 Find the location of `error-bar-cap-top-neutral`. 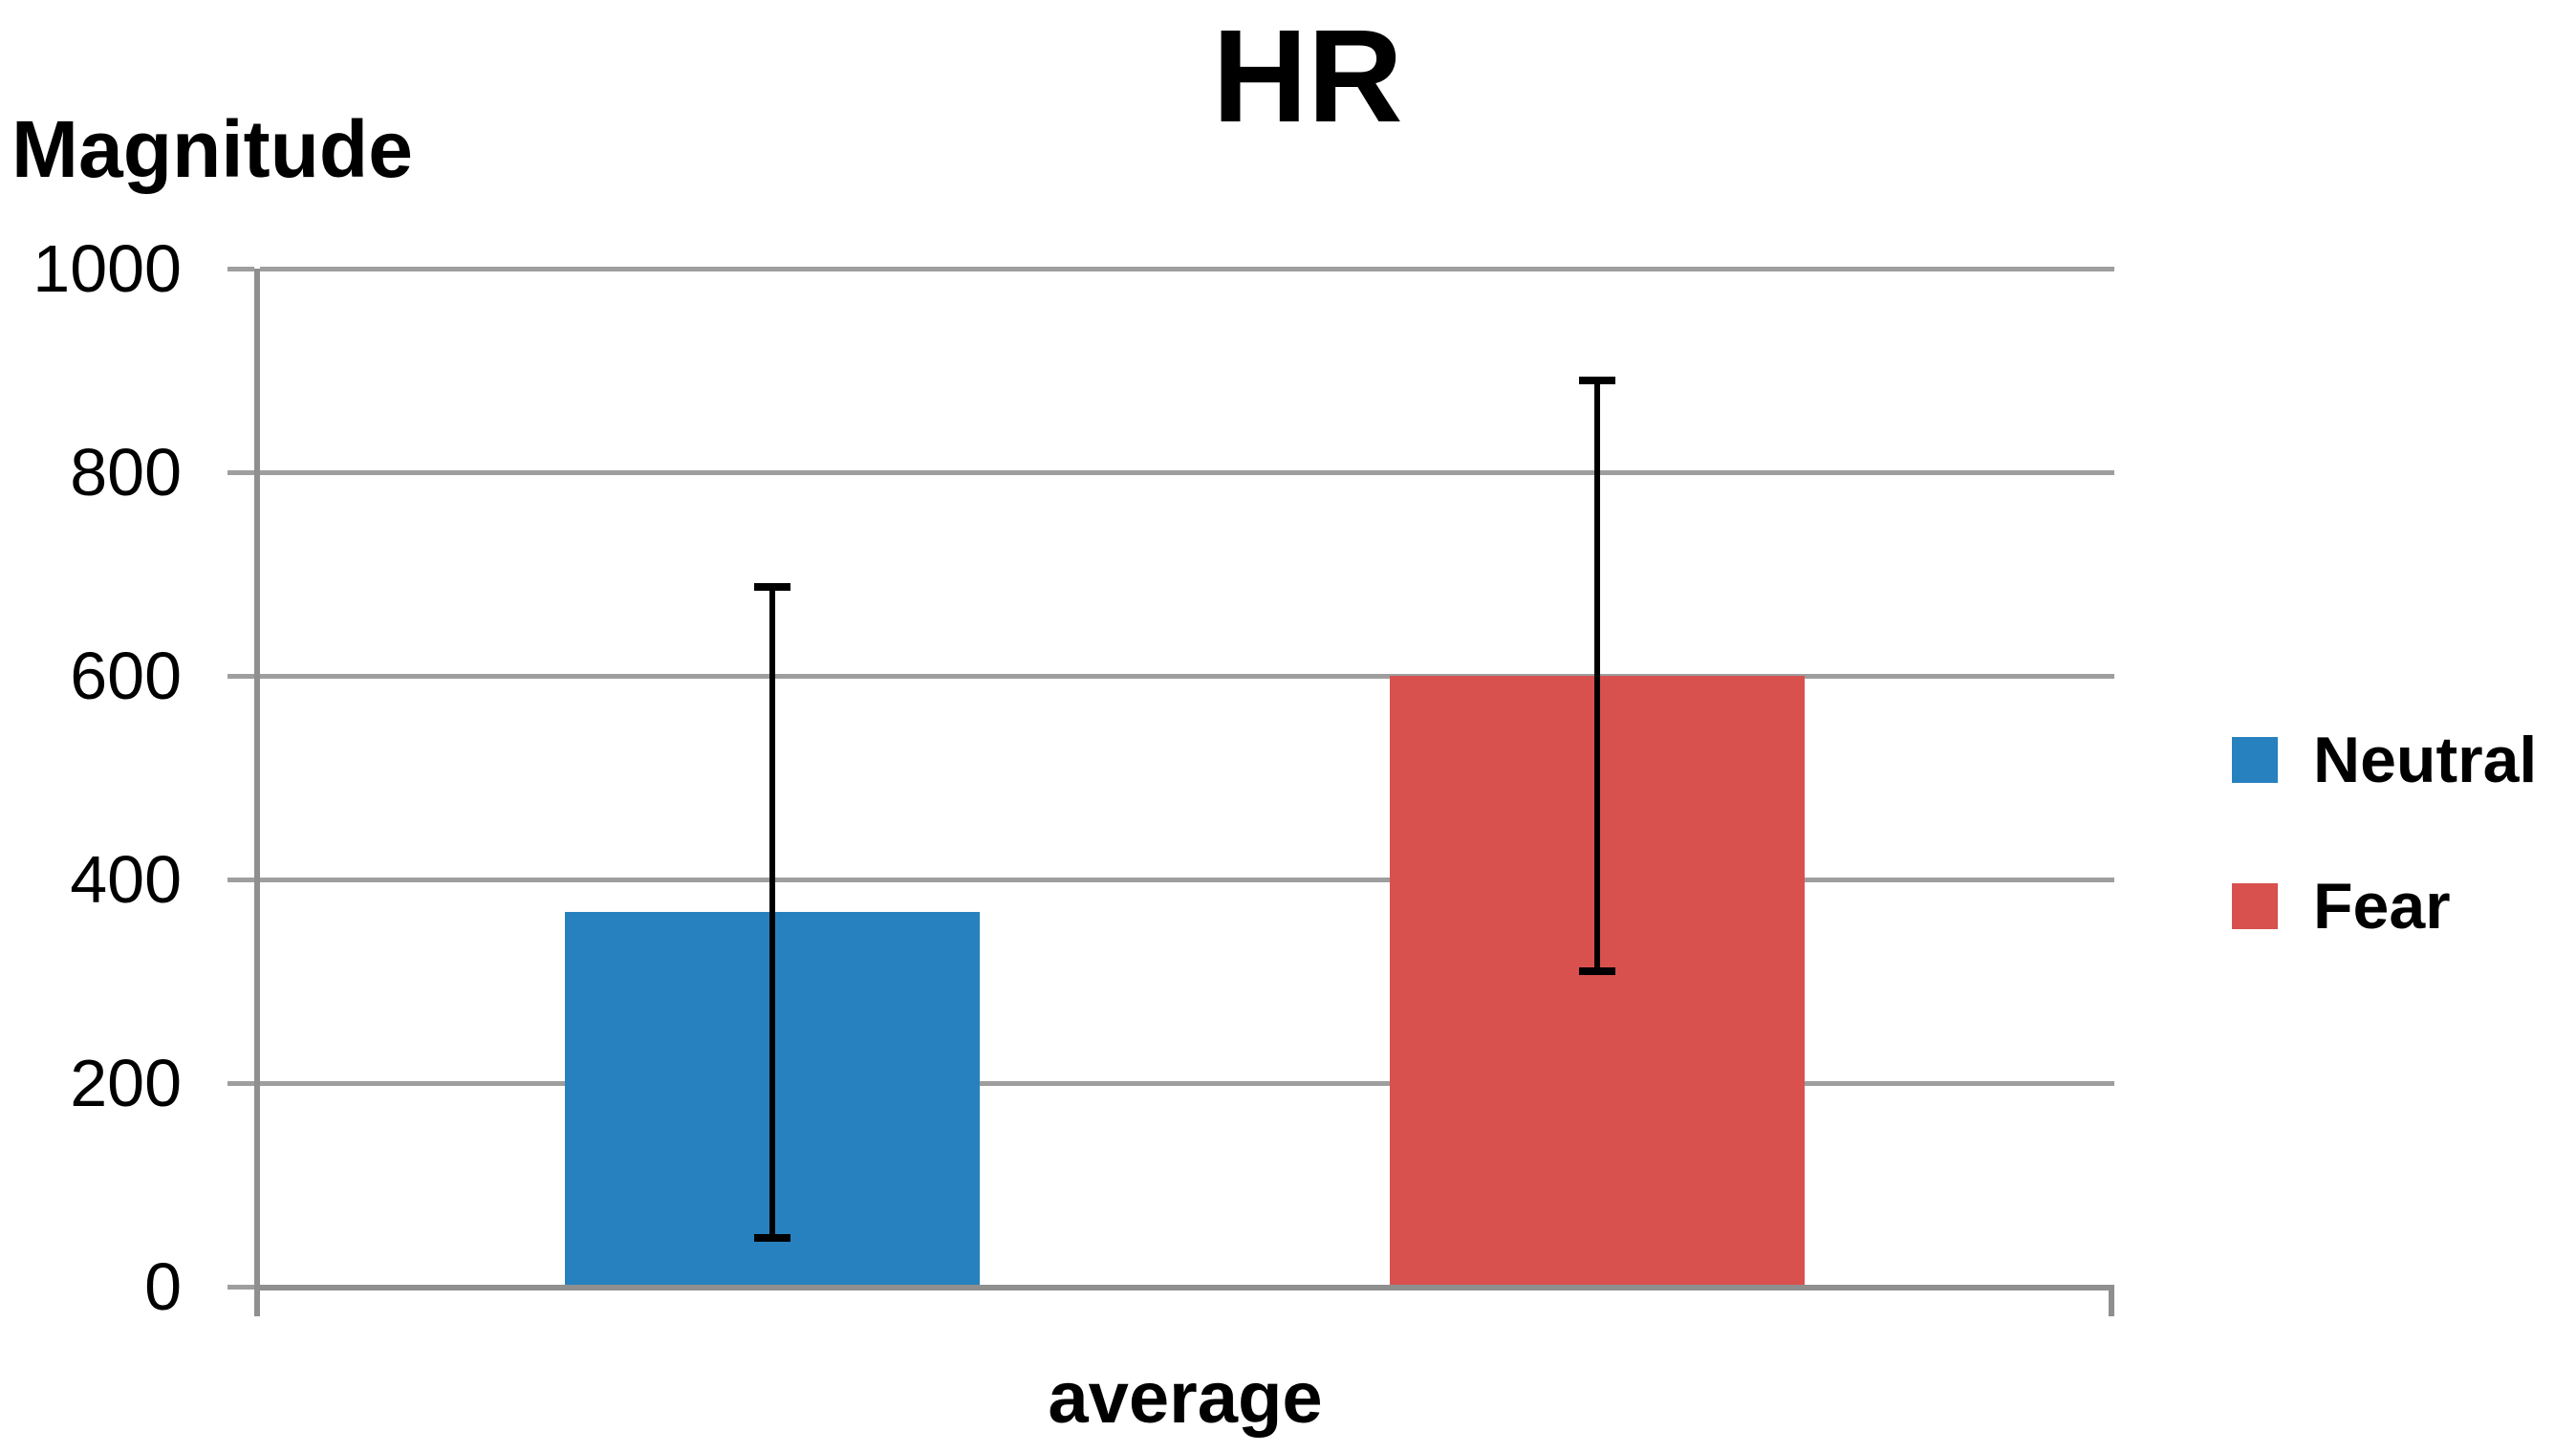

error-bar-cap-top-neutral is located at coordinates (772, 587).